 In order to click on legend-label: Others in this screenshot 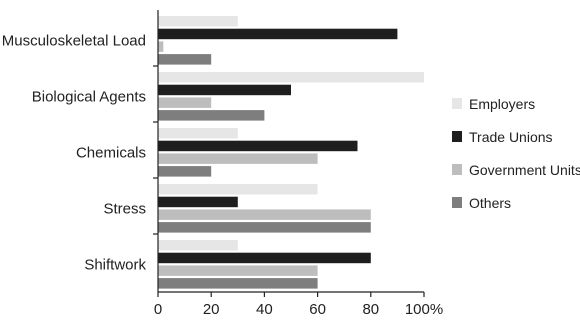, I will do `click(490, 203)`.